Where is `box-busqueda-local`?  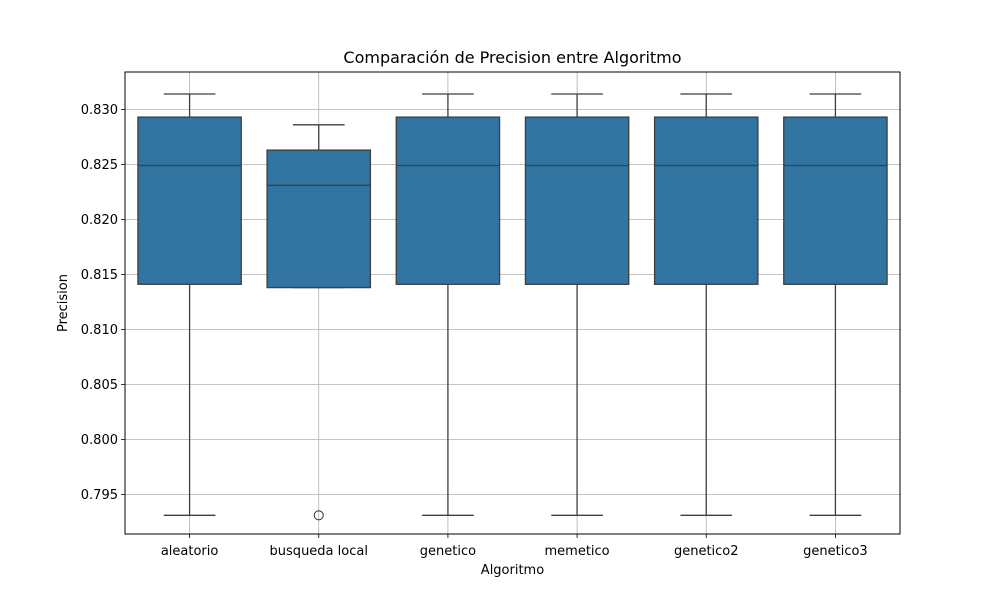 box-busqueda-local is located at coordinates (319, 322).